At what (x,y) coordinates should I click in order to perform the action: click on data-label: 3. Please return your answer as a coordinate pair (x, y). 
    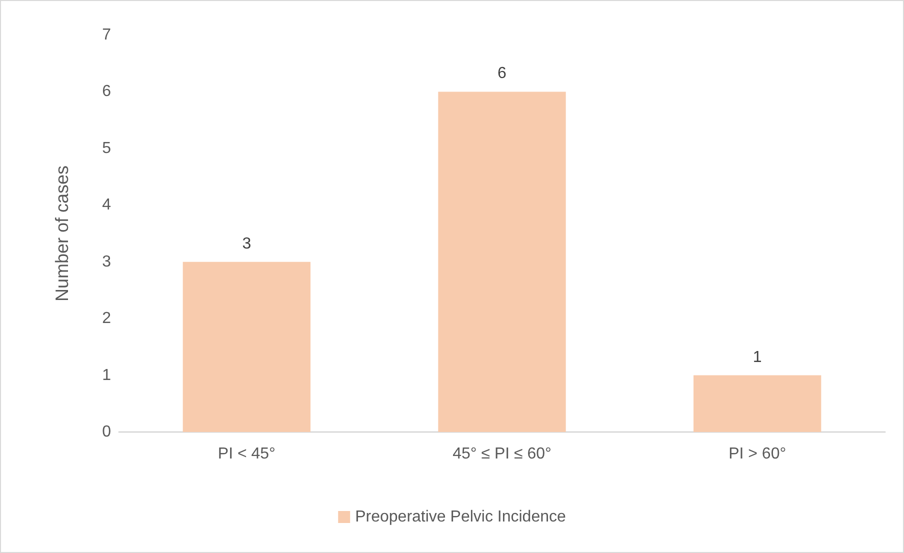
    Looking at the image, I should click on (247, 243).